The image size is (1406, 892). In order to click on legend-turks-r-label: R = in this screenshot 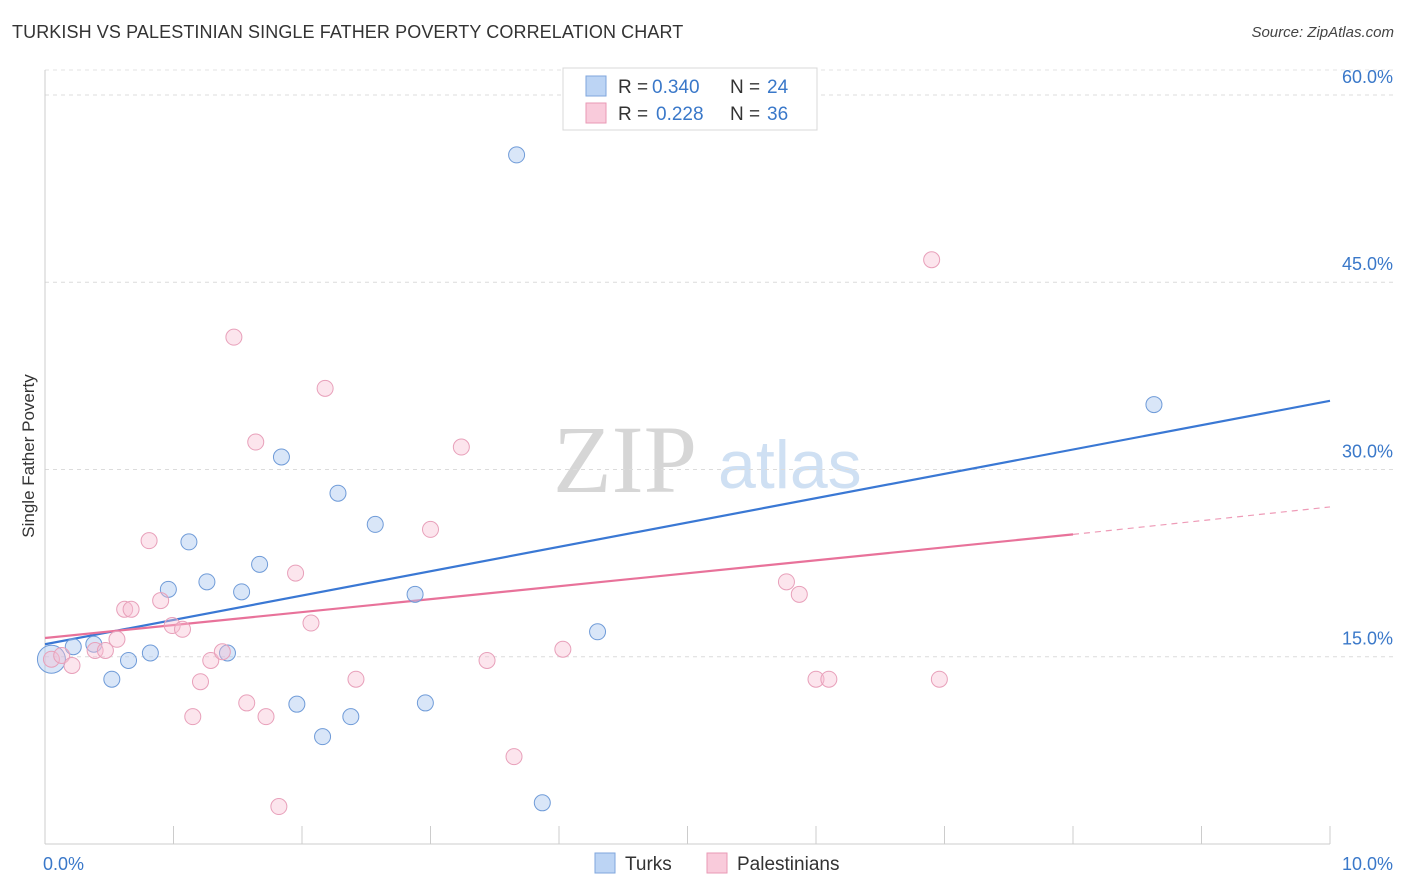, I will do `click(633, 87)`.